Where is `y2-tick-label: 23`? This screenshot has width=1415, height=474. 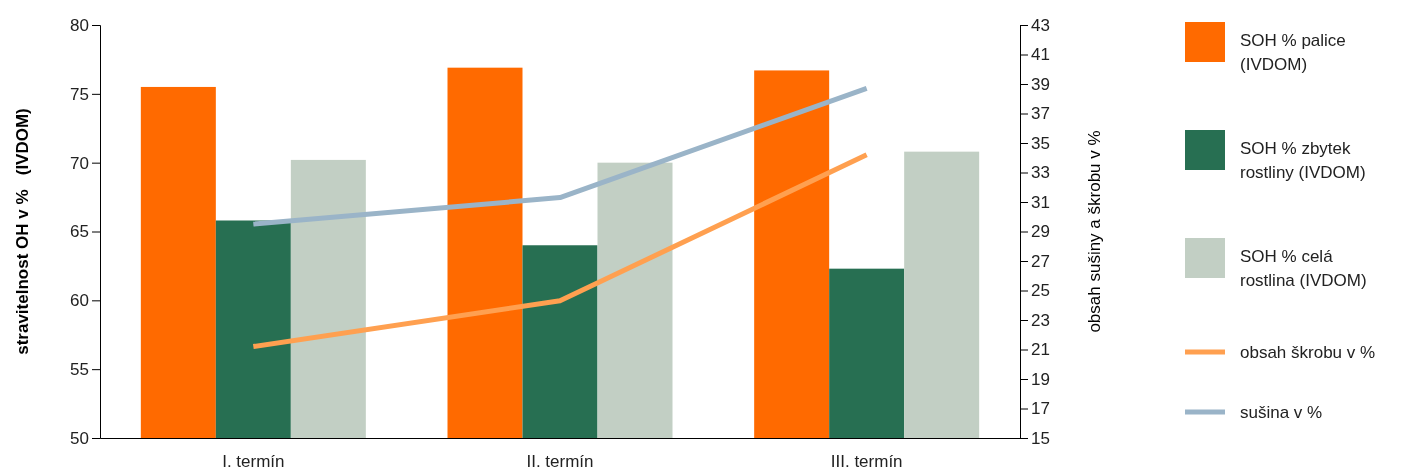 y2-tick-label: 23 is located at coordinates (1040, 320).